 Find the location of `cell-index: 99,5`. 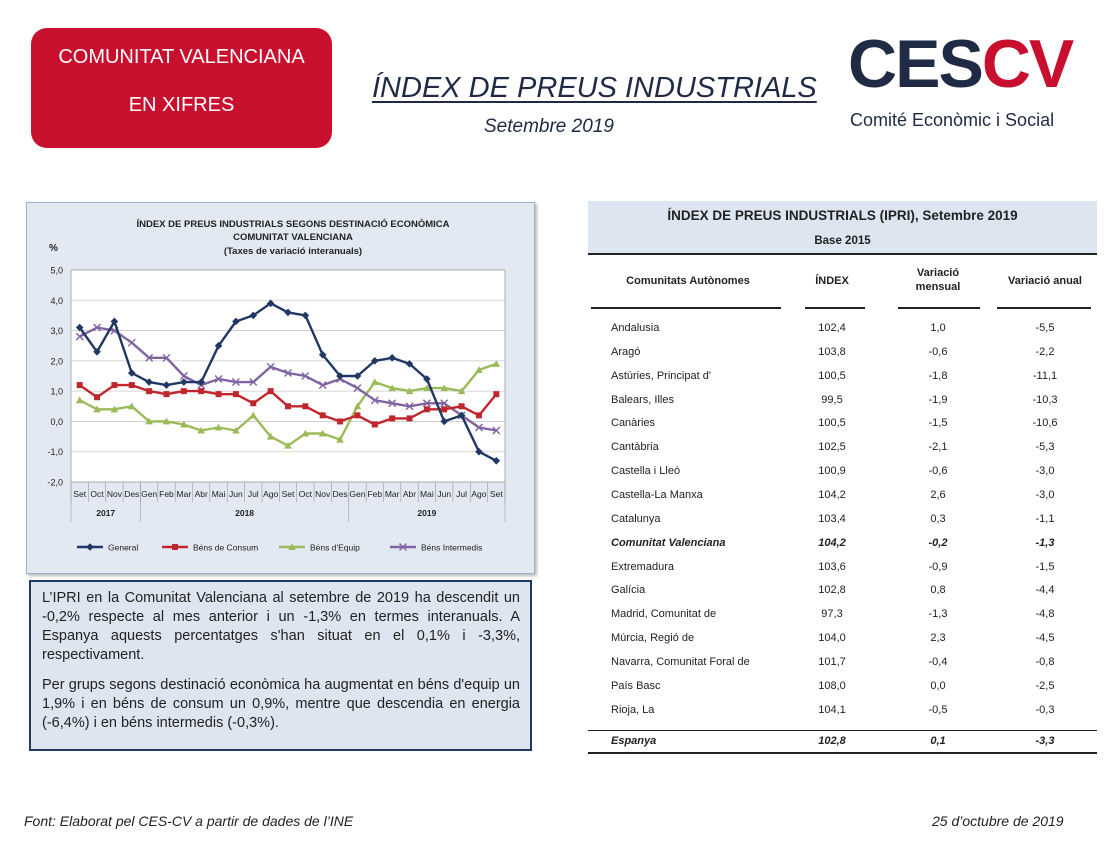

cell-index: 99,5 is located at coordinates (832, 399).